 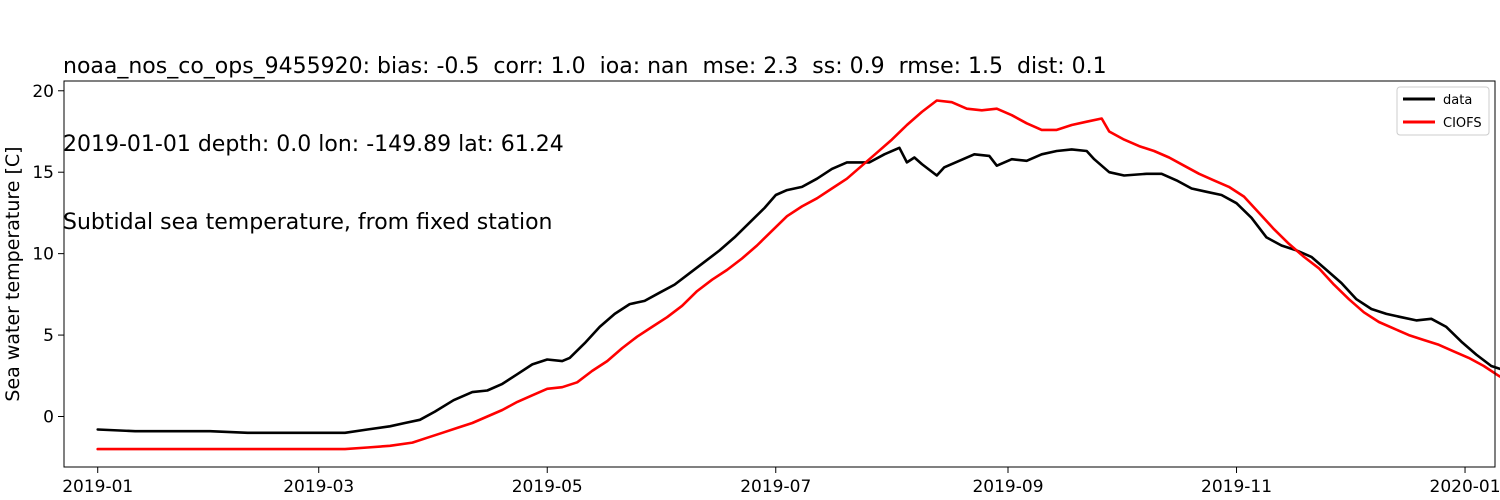 What do you see at coordinates (318, 487) in the screenshot?
I see `x-tick-label: 2019-03` at bounding box center [318, 487].